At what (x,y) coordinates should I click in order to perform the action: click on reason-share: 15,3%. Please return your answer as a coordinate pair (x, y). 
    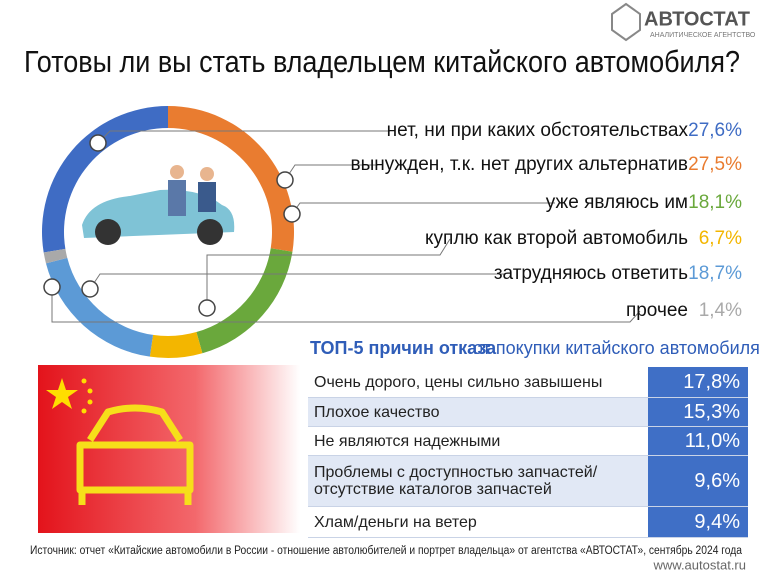
    Looking at the image, I should click on (698, 412).